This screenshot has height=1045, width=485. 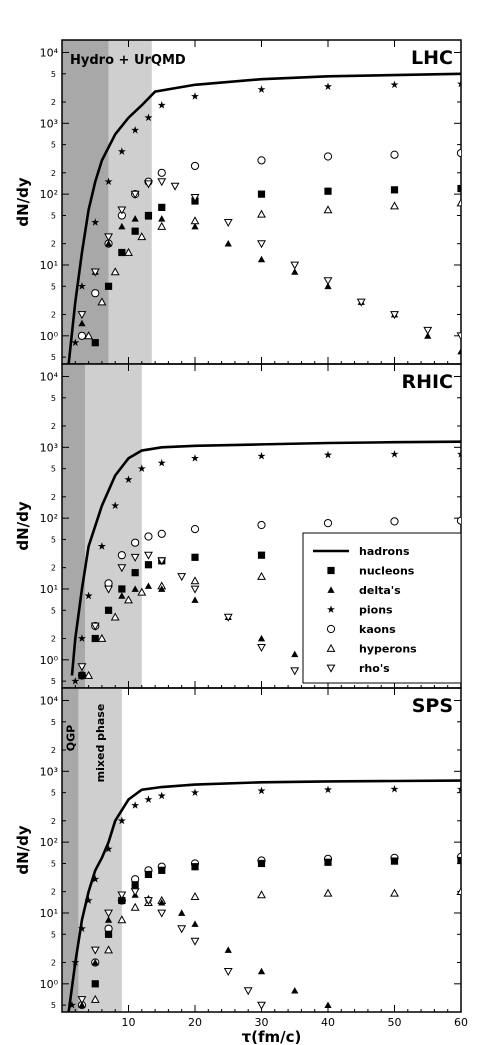 What do you see at coordinates (23, 202) in the screenshot?
I see `y-axis-label: dN/dy` at bounding box center [23, 202].